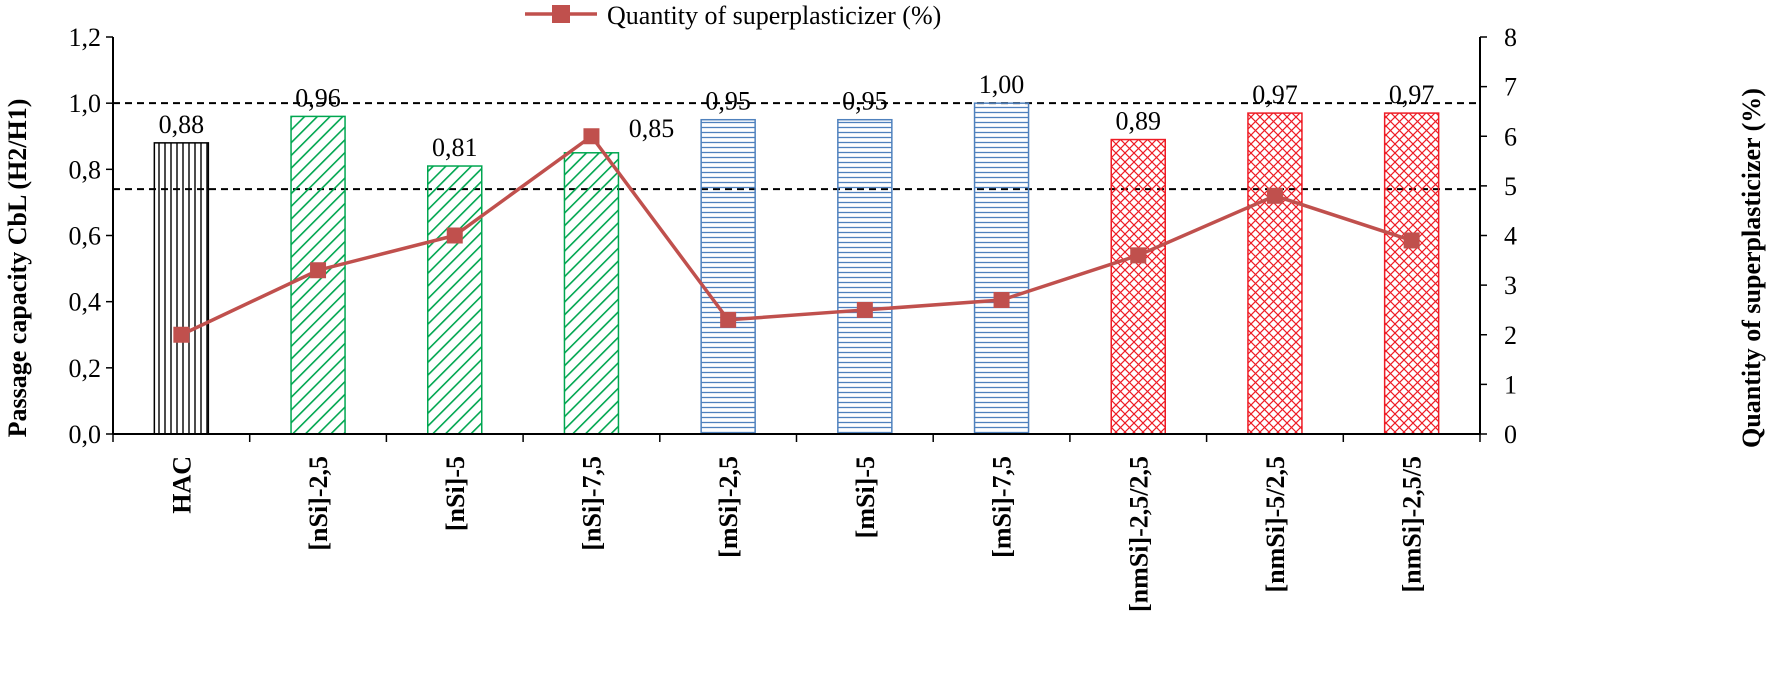 The width and height of the screenshot is (1778, 699). What do you see at coordinates (181, 485) in the screenshot?
I see `x-category-label: HAC` at bounding box center [181, 485].